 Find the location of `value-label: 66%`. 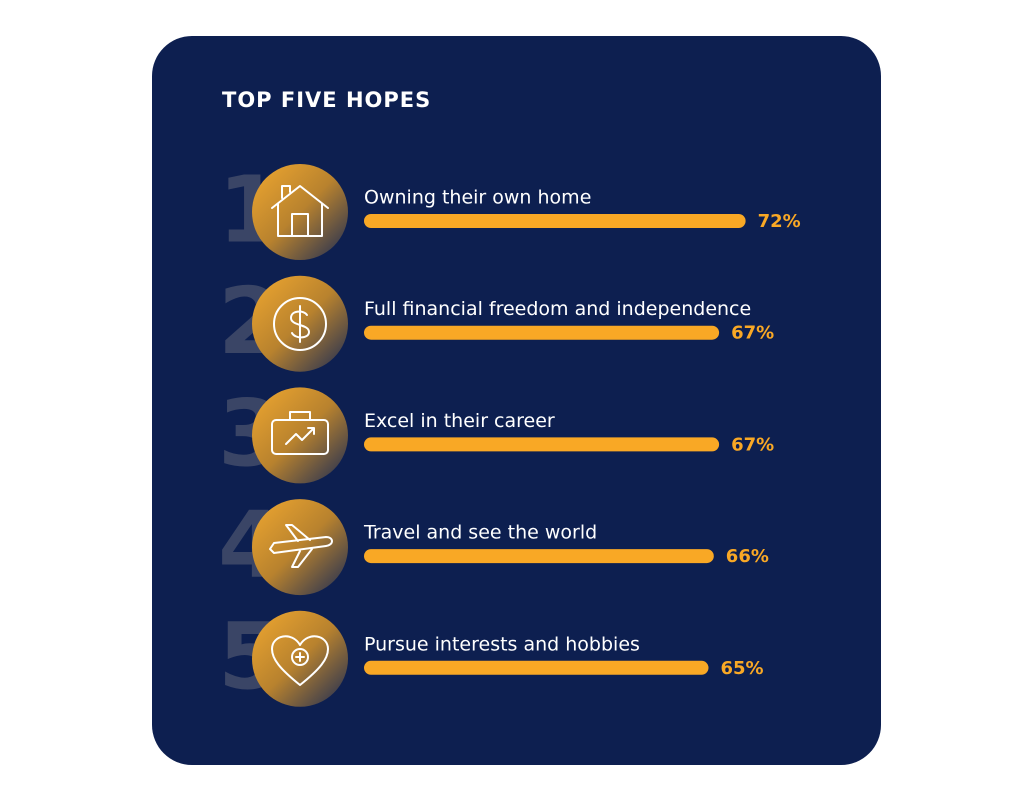

value-label: 66% is located at coordinates (747, 556).